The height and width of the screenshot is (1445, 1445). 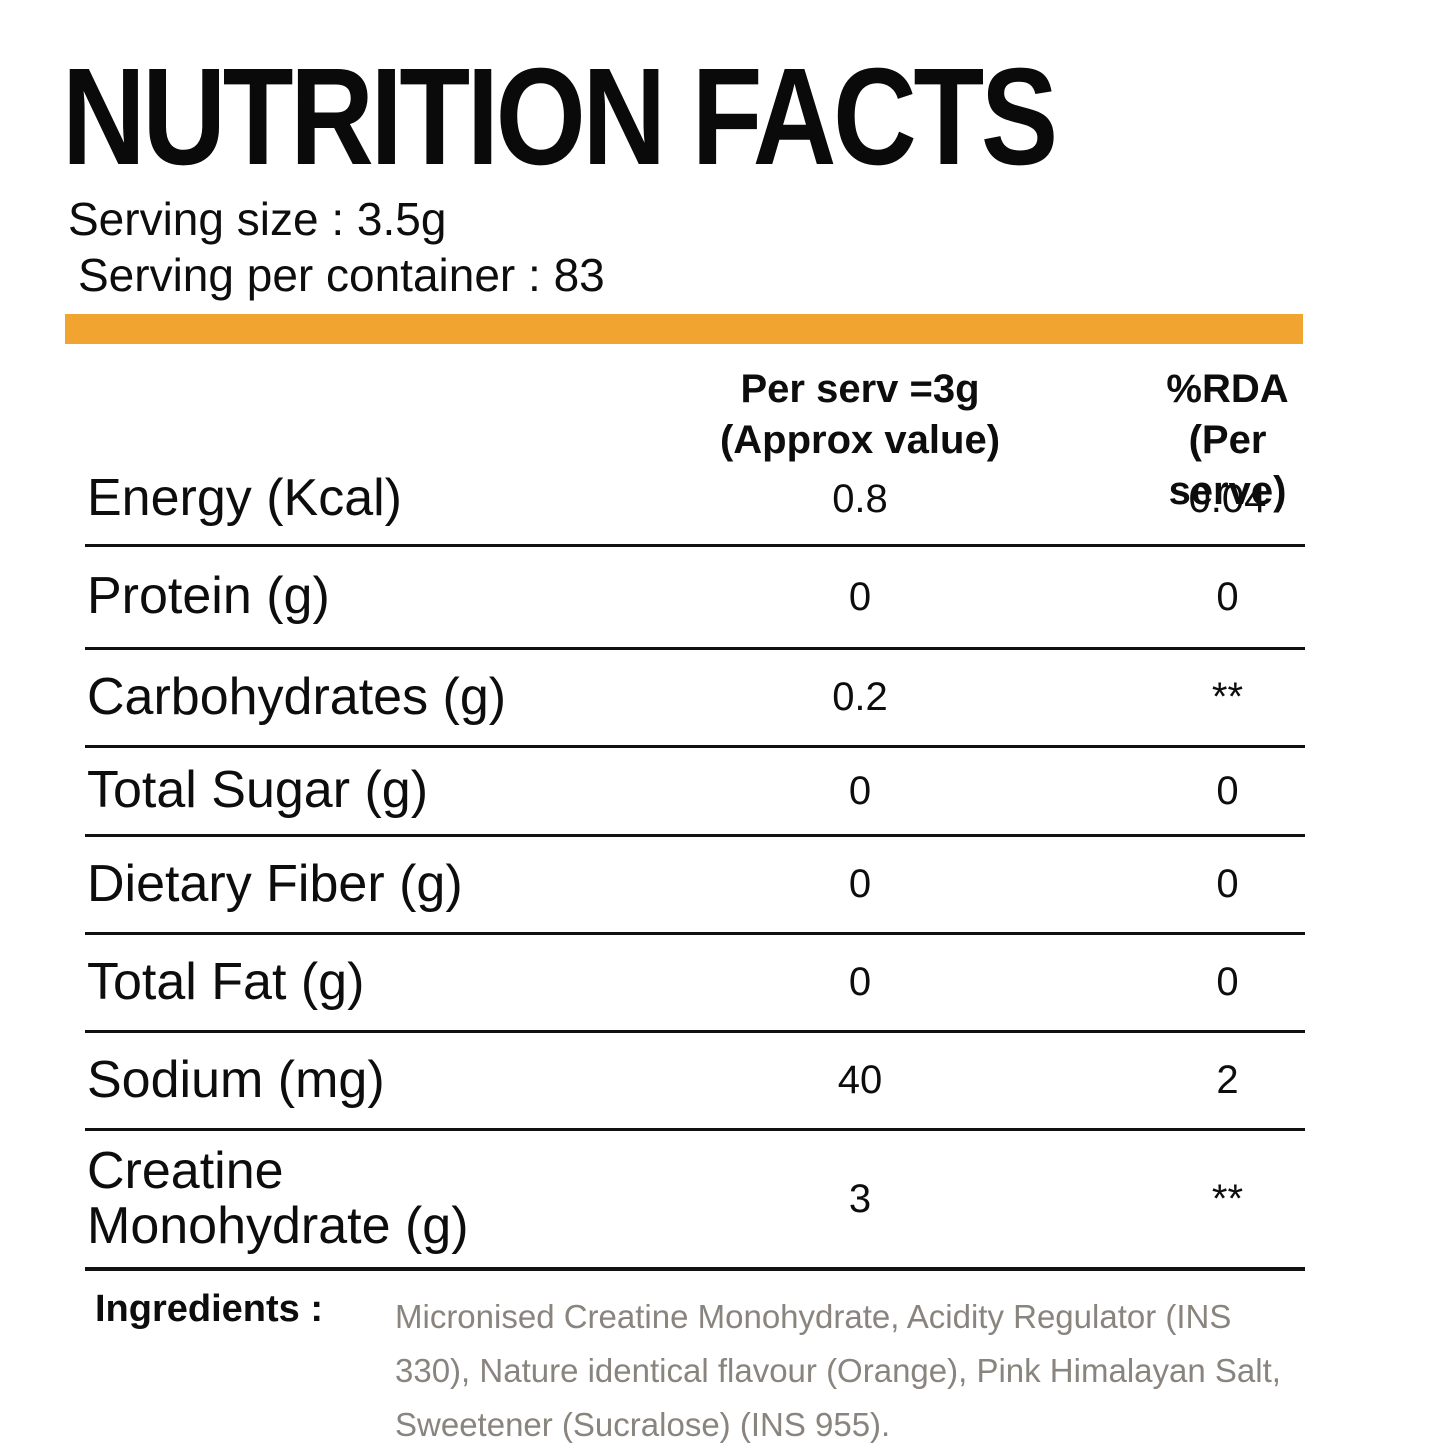 I want to click on row-per-serv-value: 0.8, so click(x=860, y=498).